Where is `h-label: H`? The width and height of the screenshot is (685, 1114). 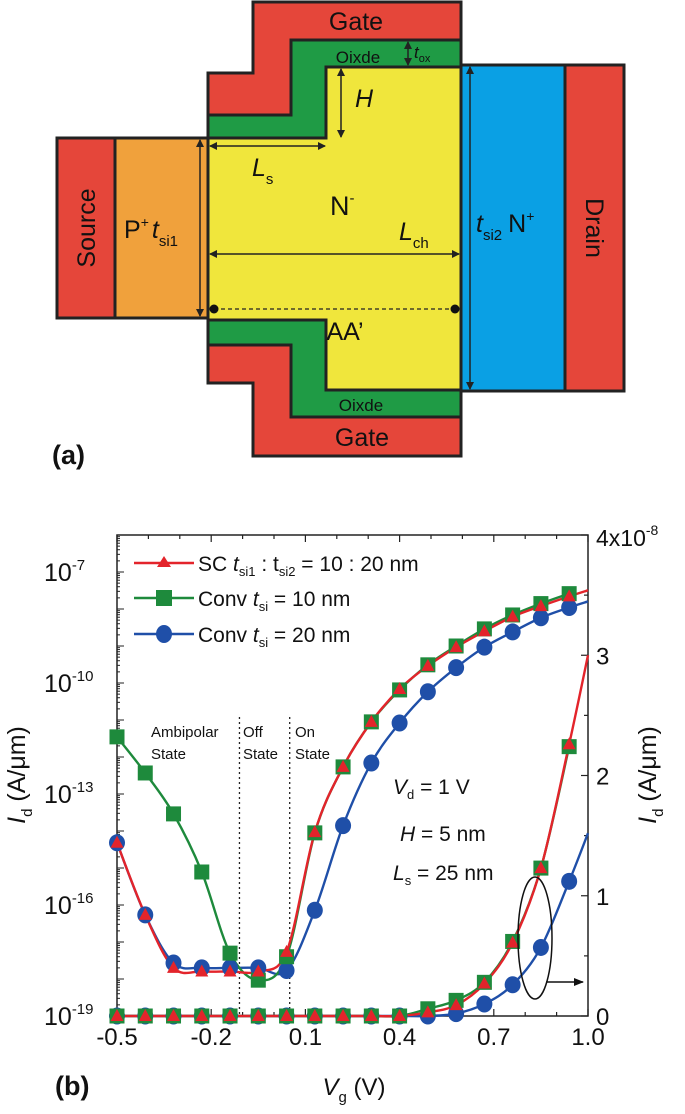
h-label: H is located at coordinates (364, 99).